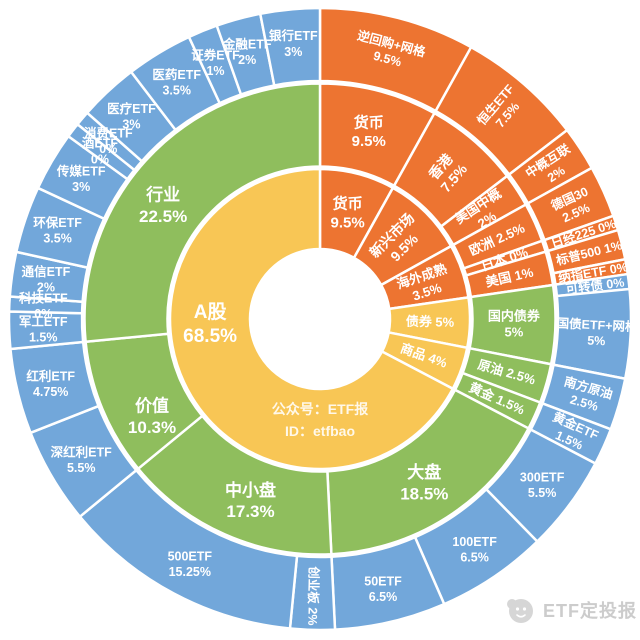  What do you see at coordinates (210, 312) in the screenshot?
I see `svg-text: A股` at bounding box center [210, 312].